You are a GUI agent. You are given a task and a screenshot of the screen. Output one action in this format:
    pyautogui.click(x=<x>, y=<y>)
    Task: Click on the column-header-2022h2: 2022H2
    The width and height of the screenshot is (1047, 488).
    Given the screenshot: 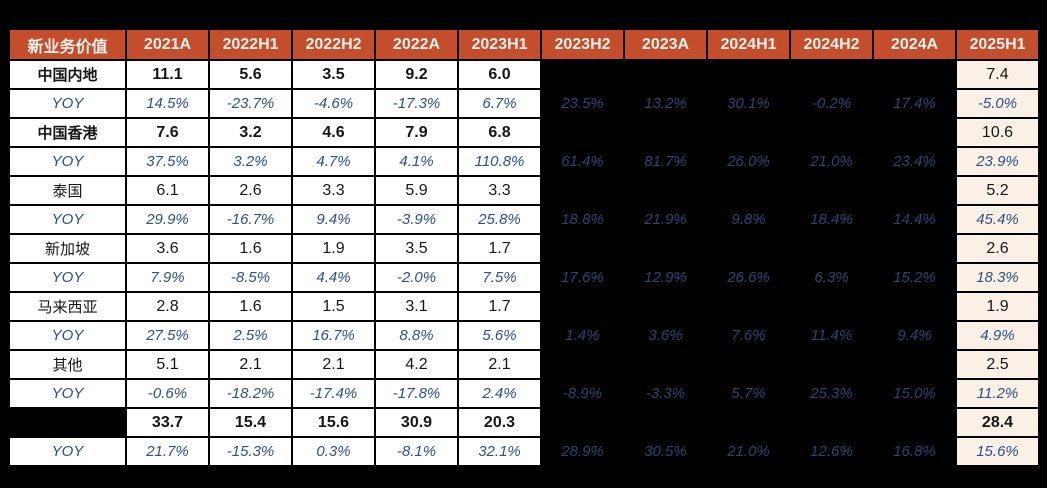 What is the action you would take?
    pyautogui.click(x=333, y=44)
    